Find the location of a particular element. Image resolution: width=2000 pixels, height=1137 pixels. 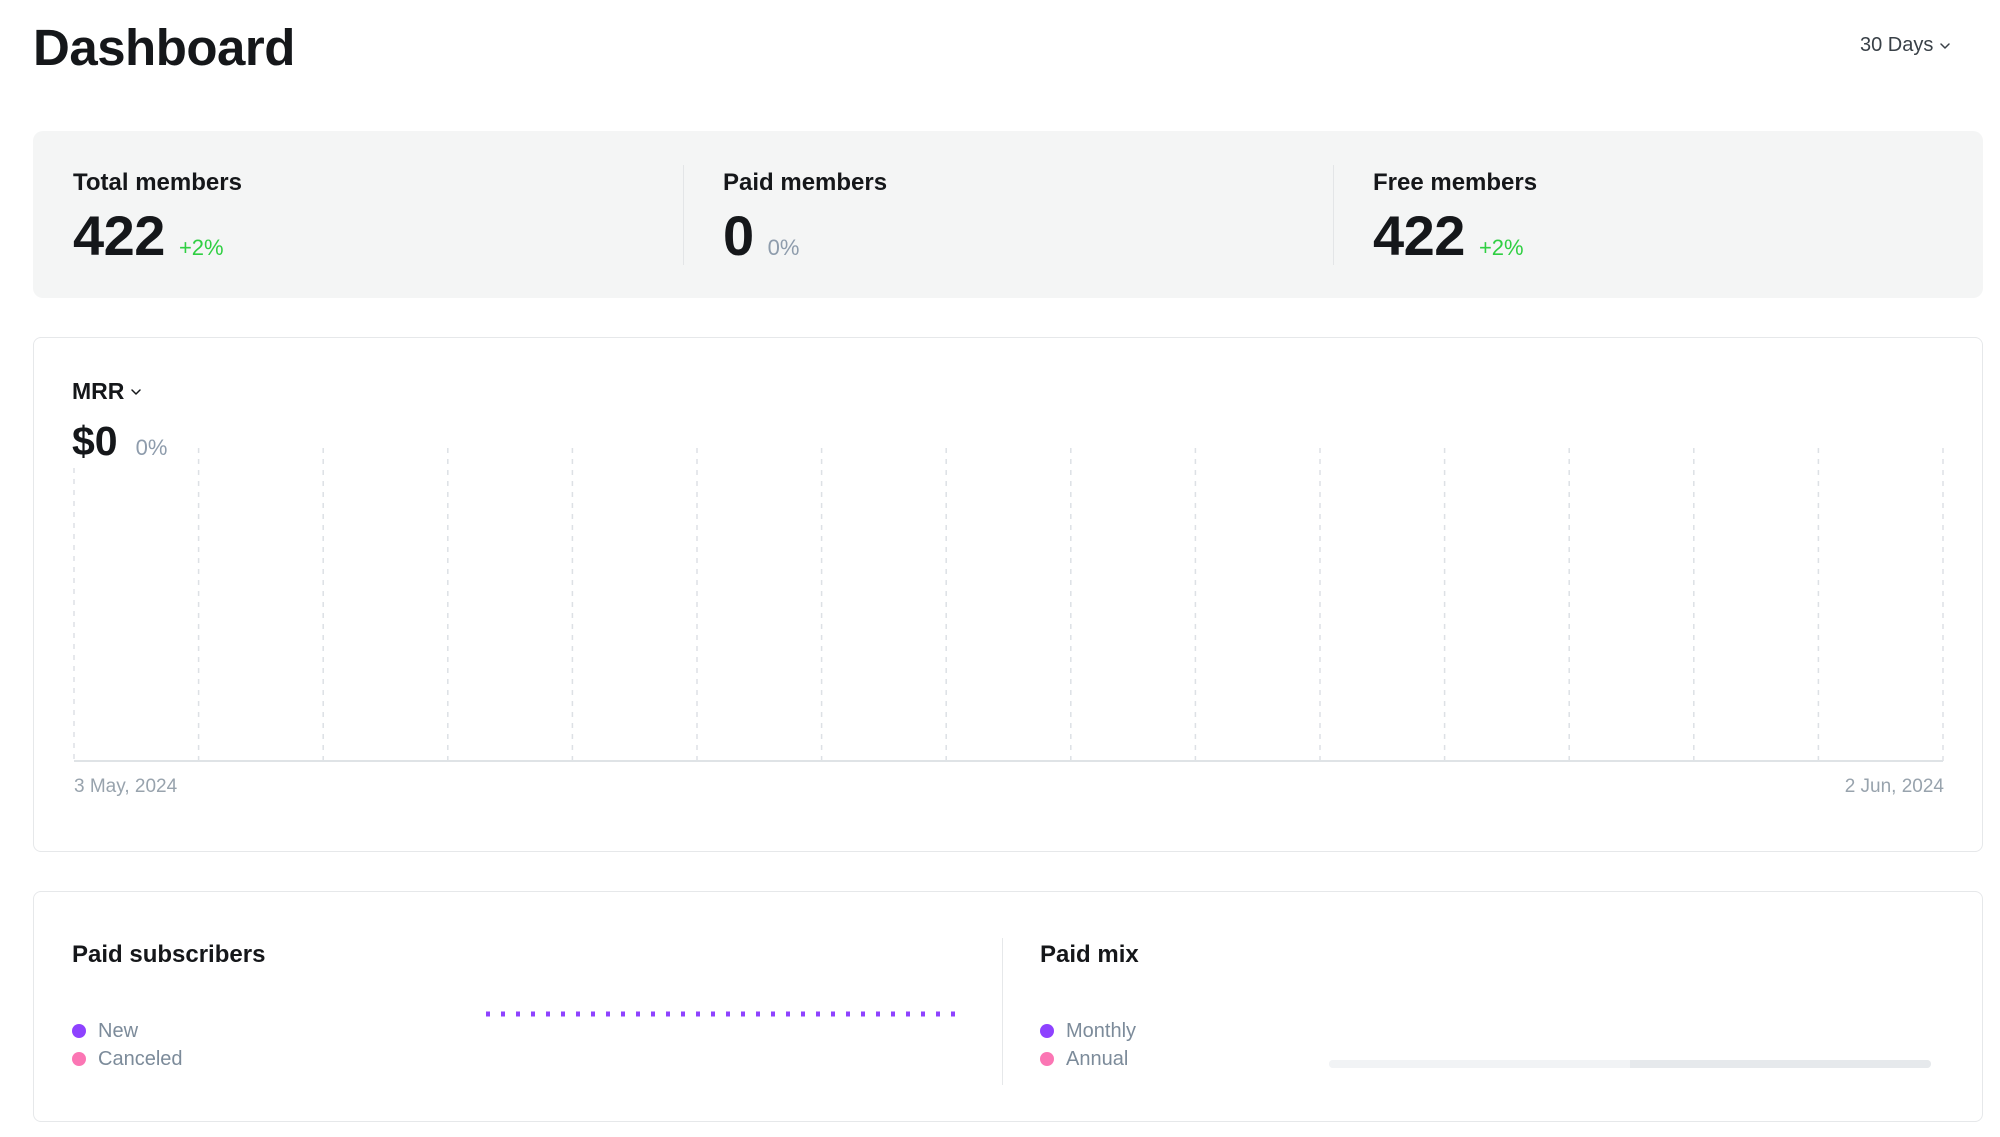

legend-item-new: New is located at coordinates (127, 1031).